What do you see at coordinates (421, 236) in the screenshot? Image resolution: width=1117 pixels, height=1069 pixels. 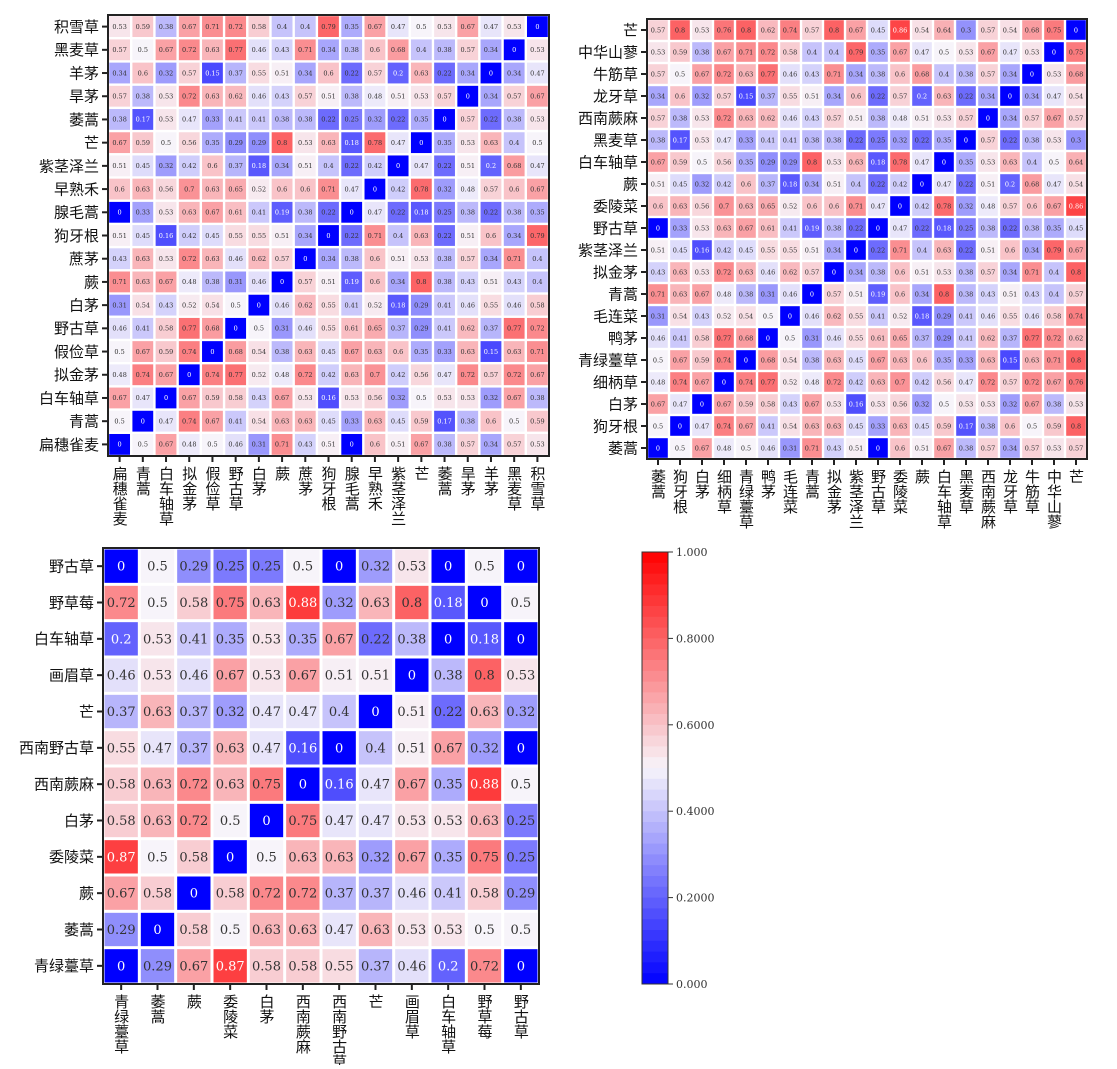 I see `heatmap-1-value-label: 0.63` at bounding box center [421, 236].